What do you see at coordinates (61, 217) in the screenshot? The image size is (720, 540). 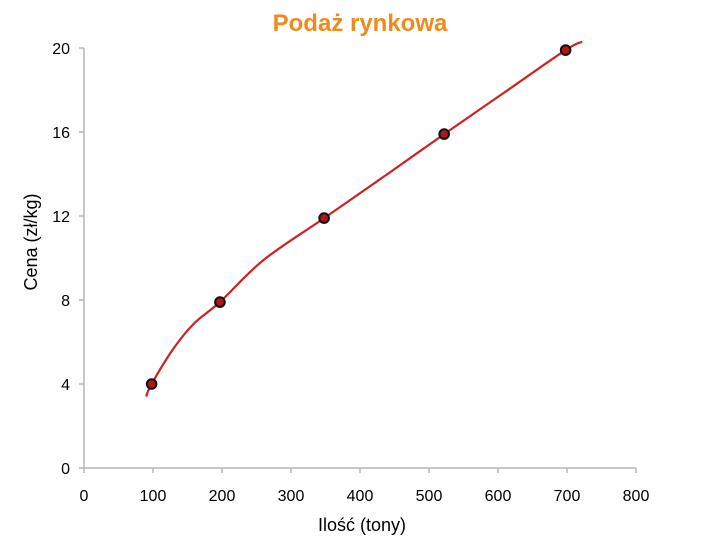 I see `y-tick-label: 12` at bounding box center [61, 217].